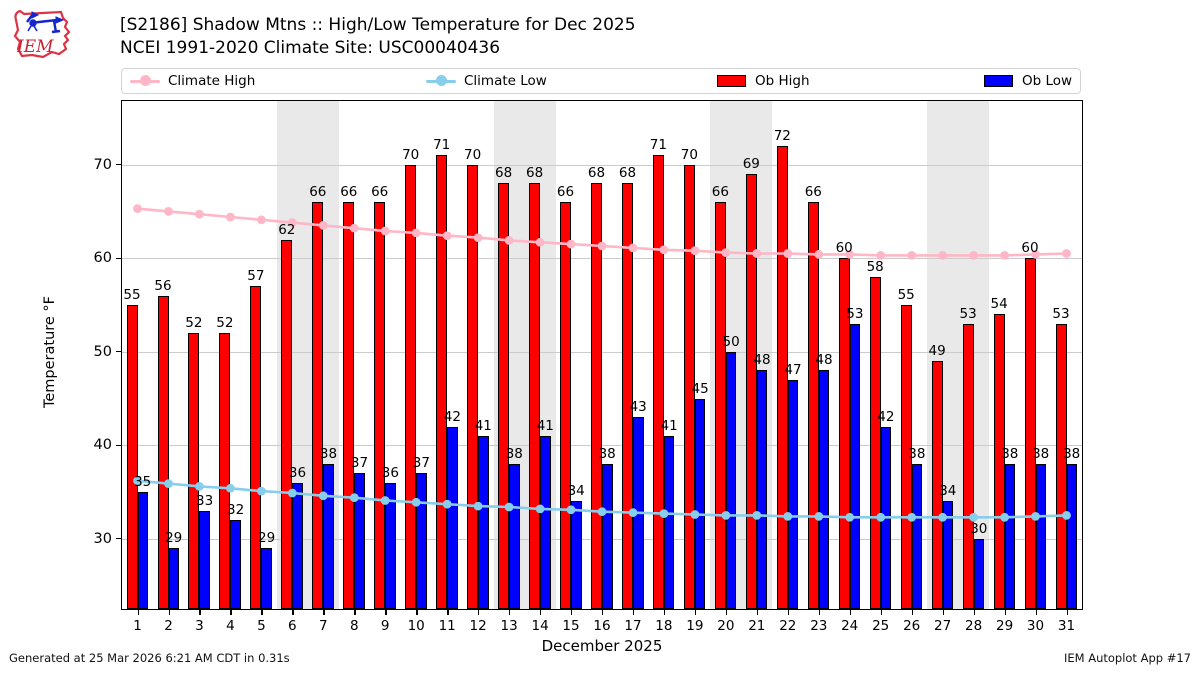 The width and height of the screenshot is (1200, 675). What do you see at coordinates (137, 626) in the screenshot?
I see `x-tick-label: 1` at bounding box center [137, 626].